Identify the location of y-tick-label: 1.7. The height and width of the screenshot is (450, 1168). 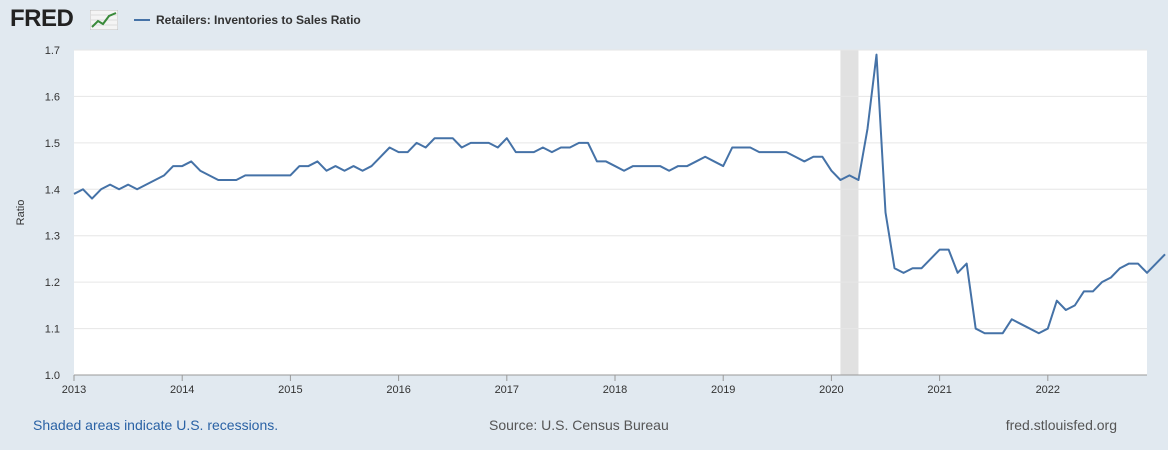
(52, 51).